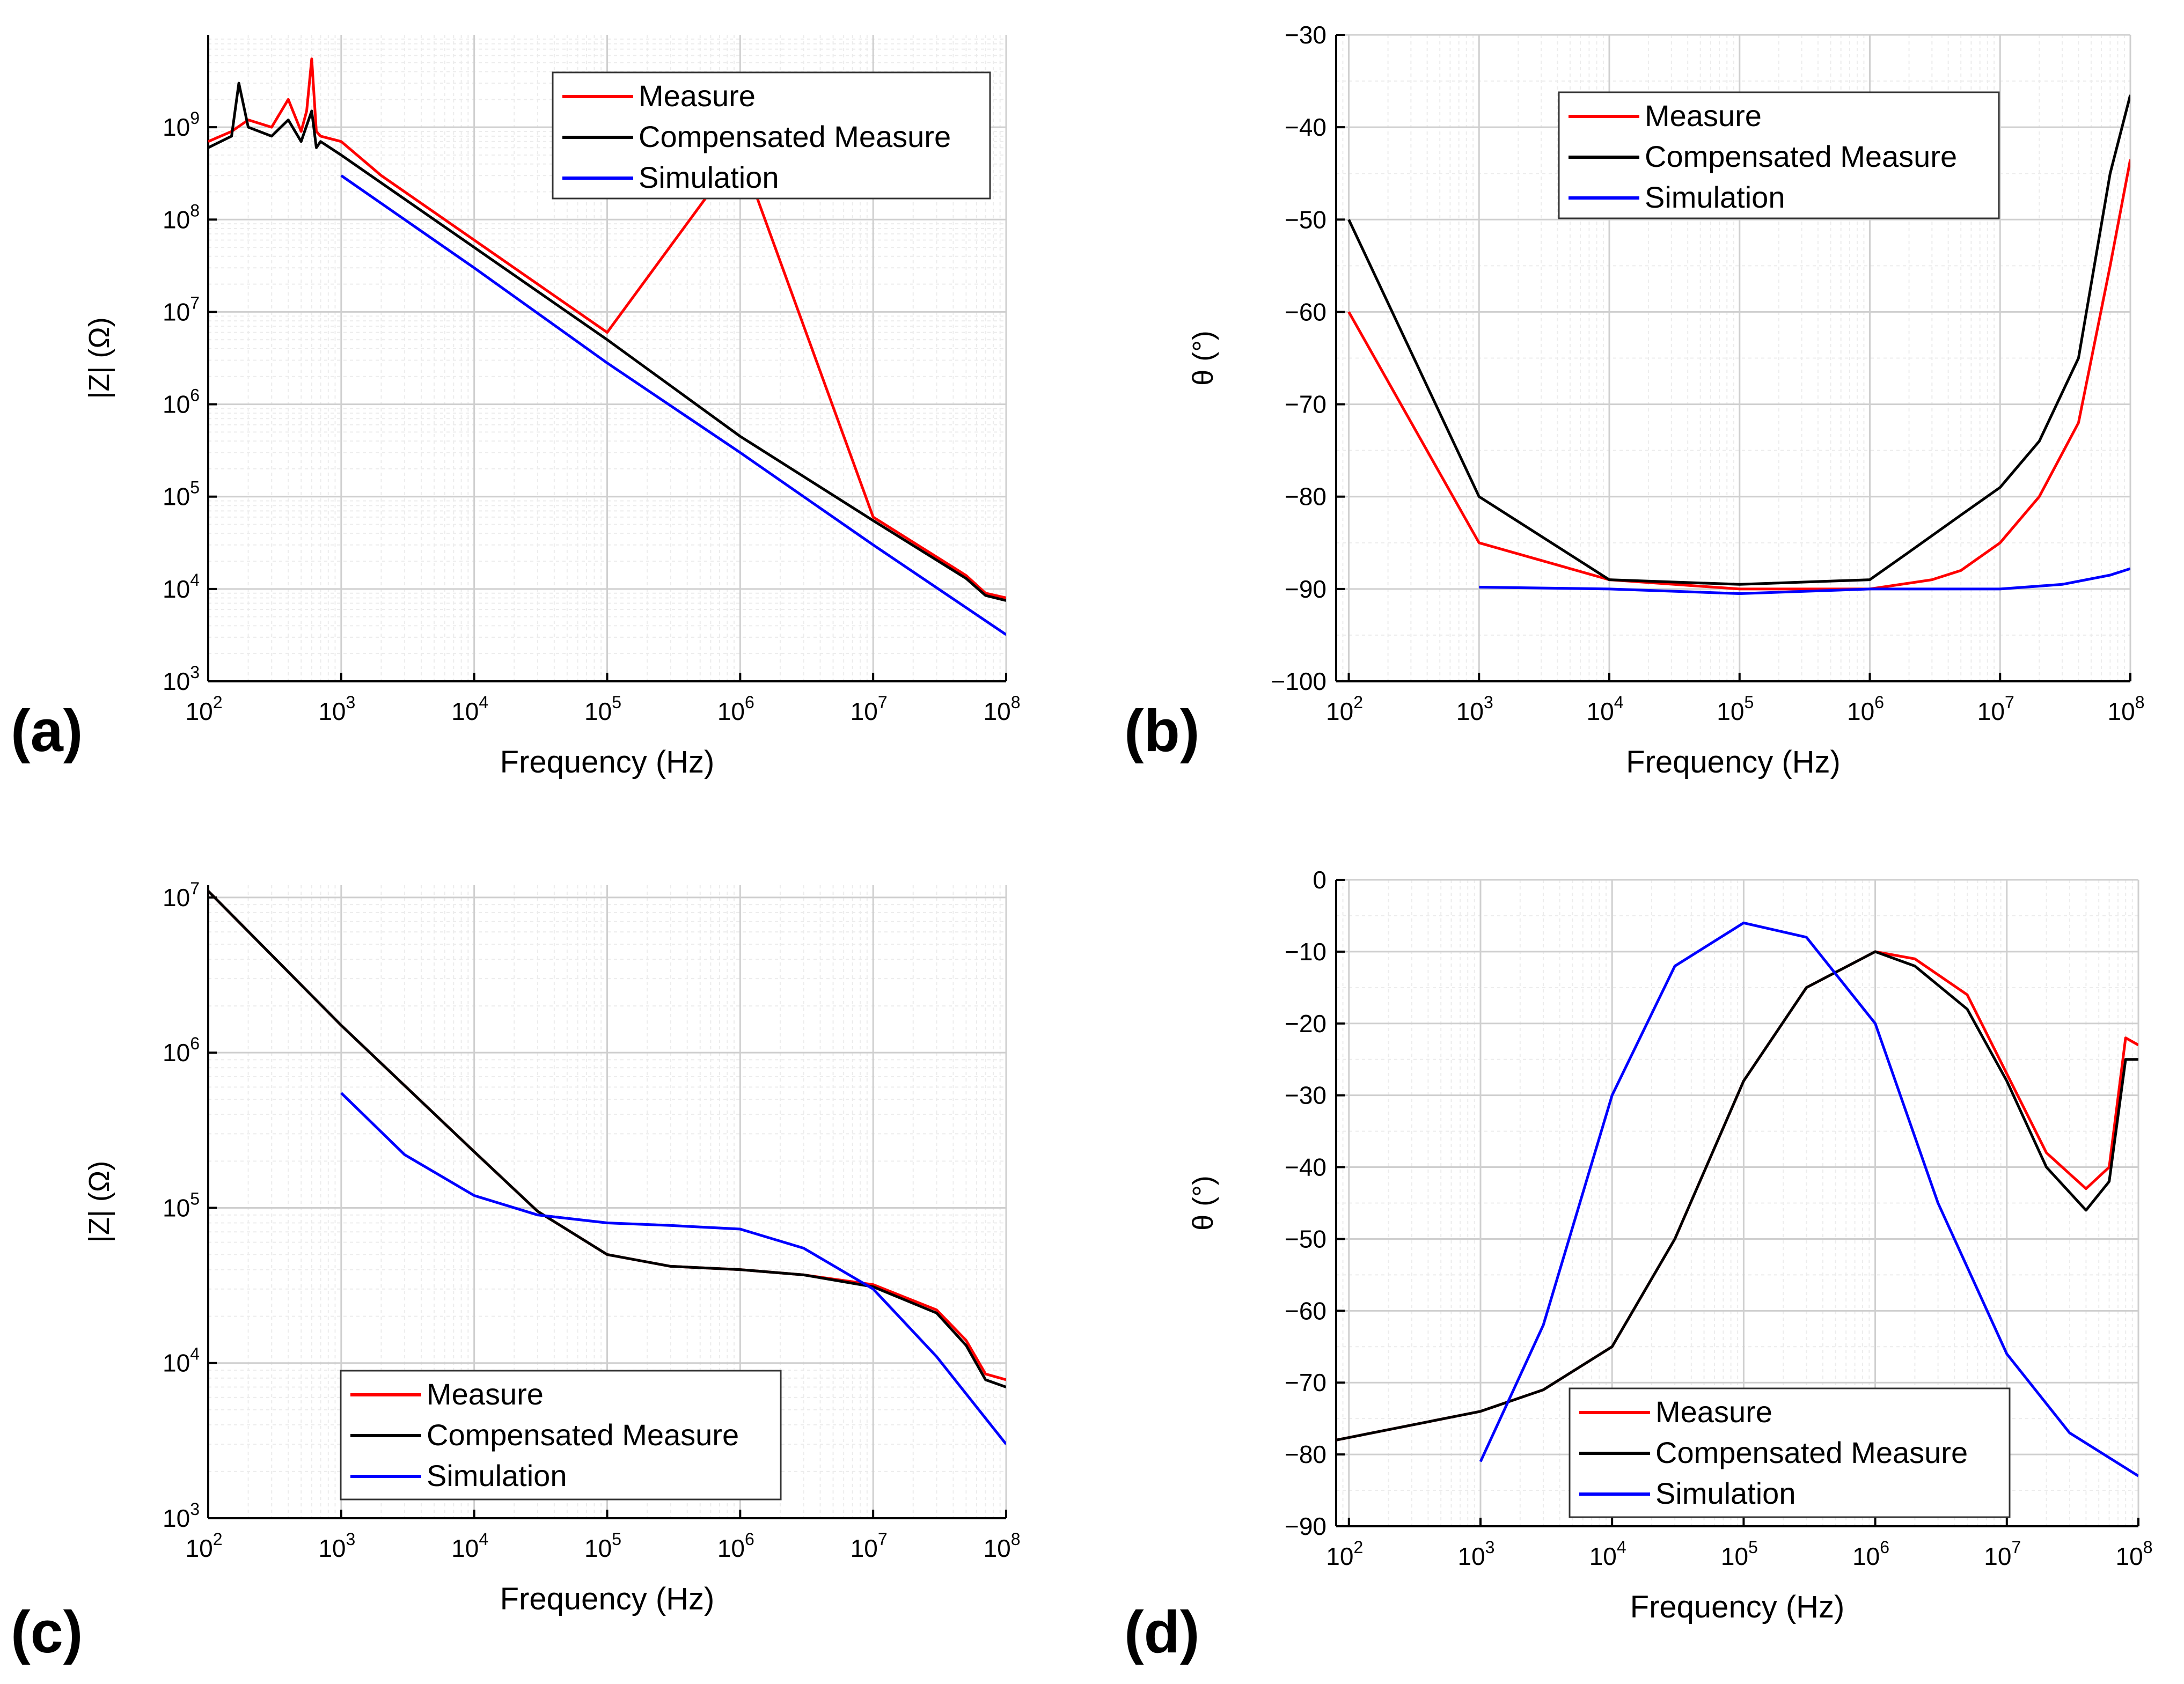  Describe the element at coordinates (47, 731) in the screenshot. I see `panel-label-a: (a)` at that location.